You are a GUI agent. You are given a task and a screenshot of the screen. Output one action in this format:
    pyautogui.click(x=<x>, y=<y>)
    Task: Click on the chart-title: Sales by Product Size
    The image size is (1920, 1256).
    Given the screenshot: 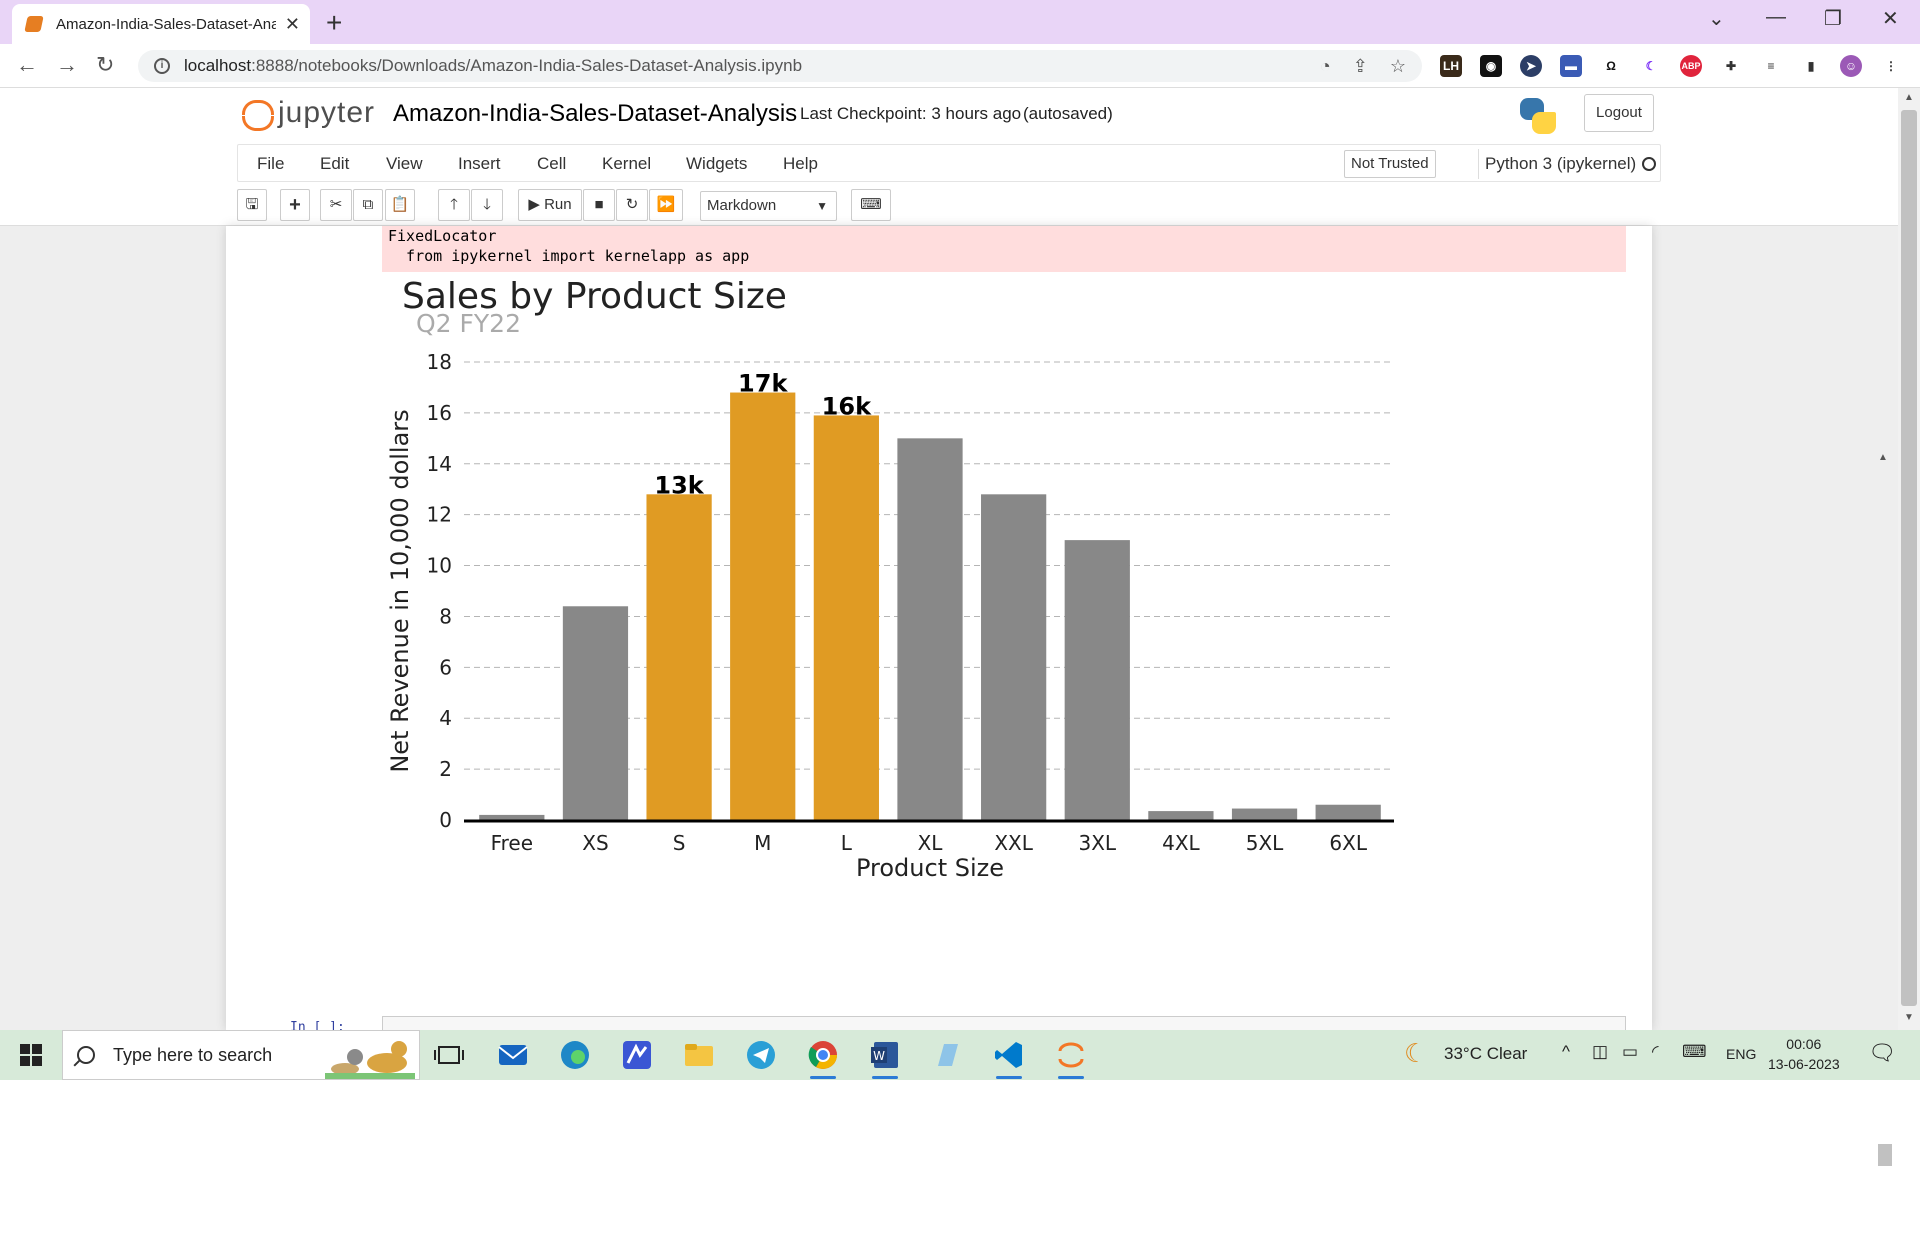 What is the action you would take?
    pyautogui.click(x=594, y=297)
    